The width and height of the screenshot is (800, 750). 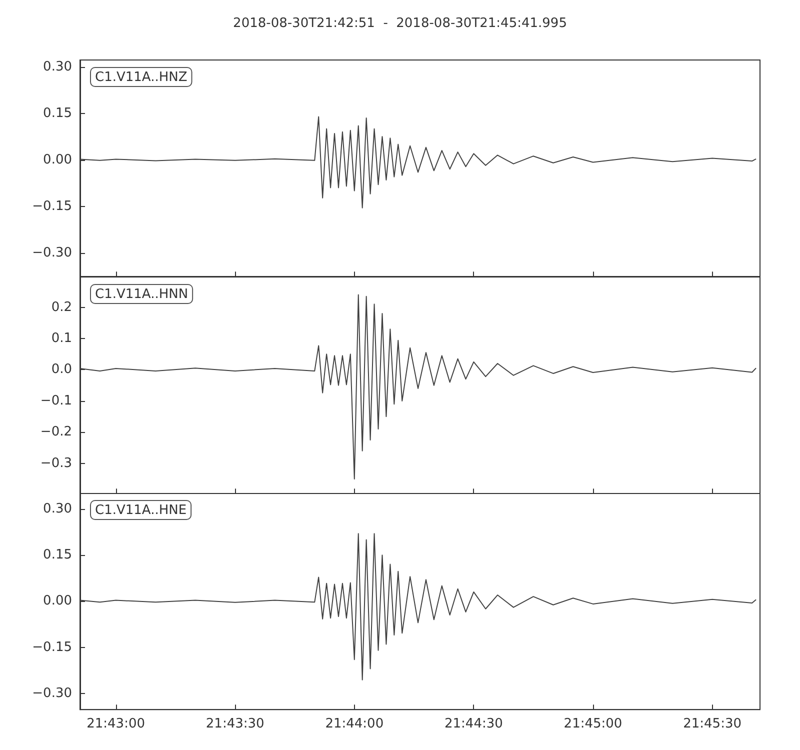 I want to click on x-tick-label: 21:44:00, so click(x=354, y=724).